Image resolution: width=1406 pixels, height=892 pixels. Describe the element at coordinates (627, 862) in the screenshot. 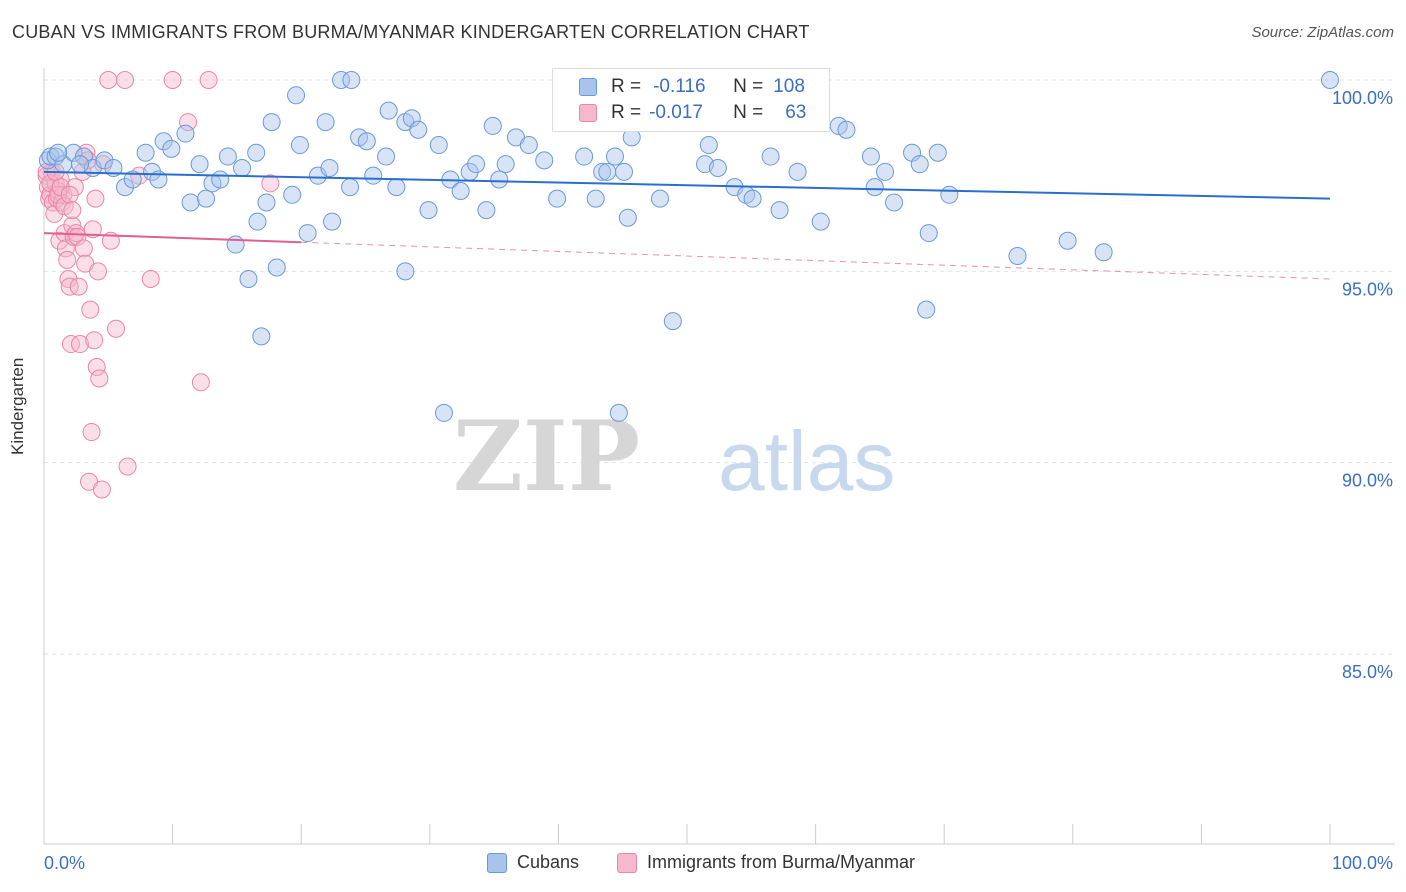

I see `legend-swatch-burma` at that location.